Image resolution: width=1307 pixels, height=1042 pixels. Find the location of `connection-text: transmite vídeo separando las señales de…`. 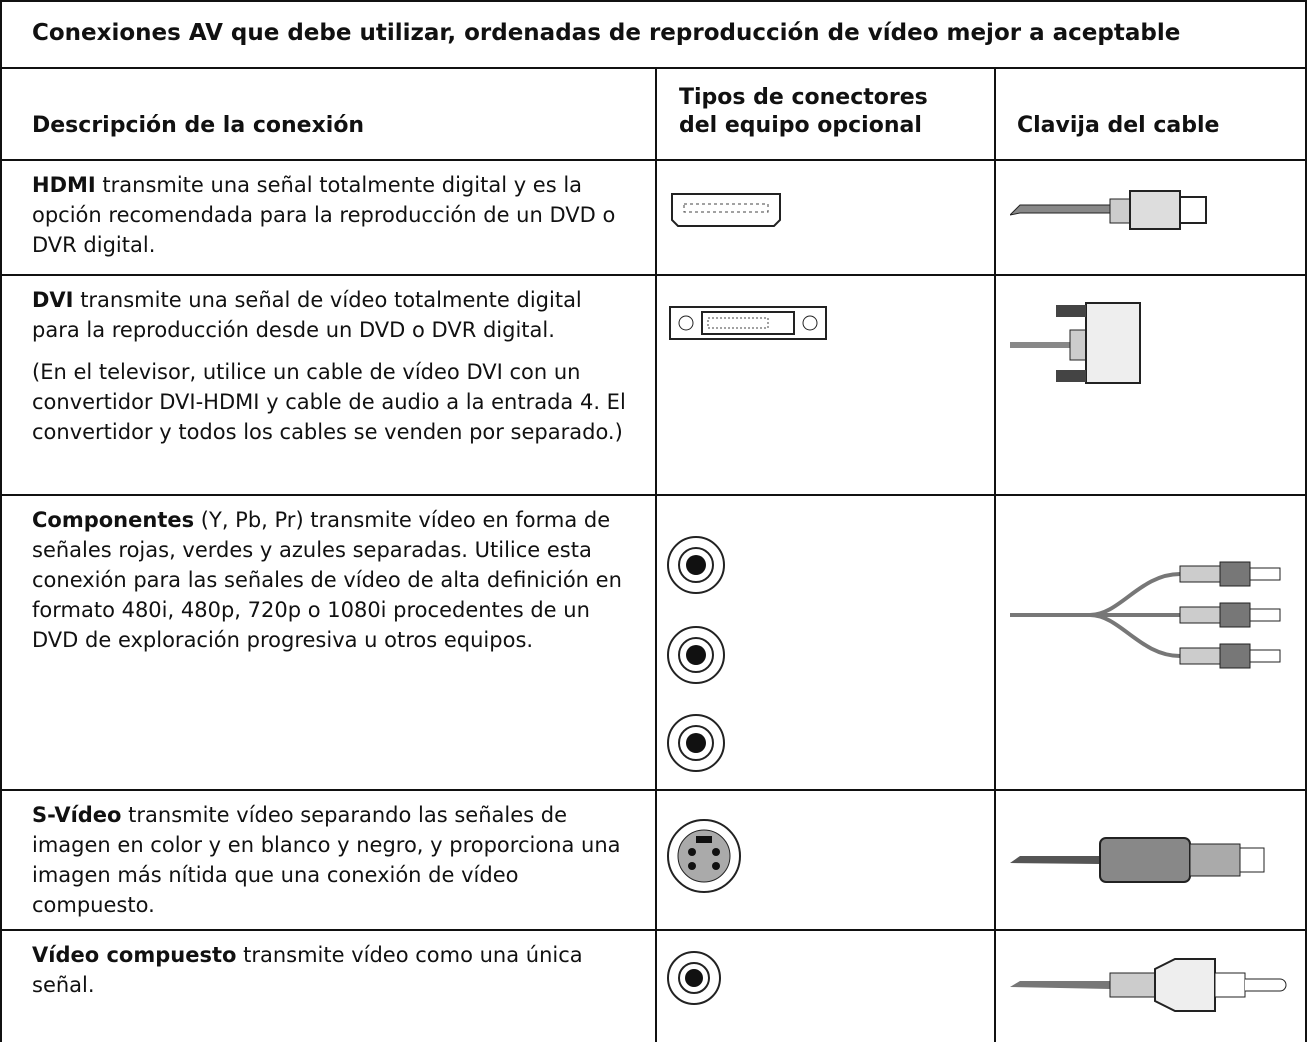

connection-text: transmite vídeo separando las señales de… is located at coordinates (326, 860).